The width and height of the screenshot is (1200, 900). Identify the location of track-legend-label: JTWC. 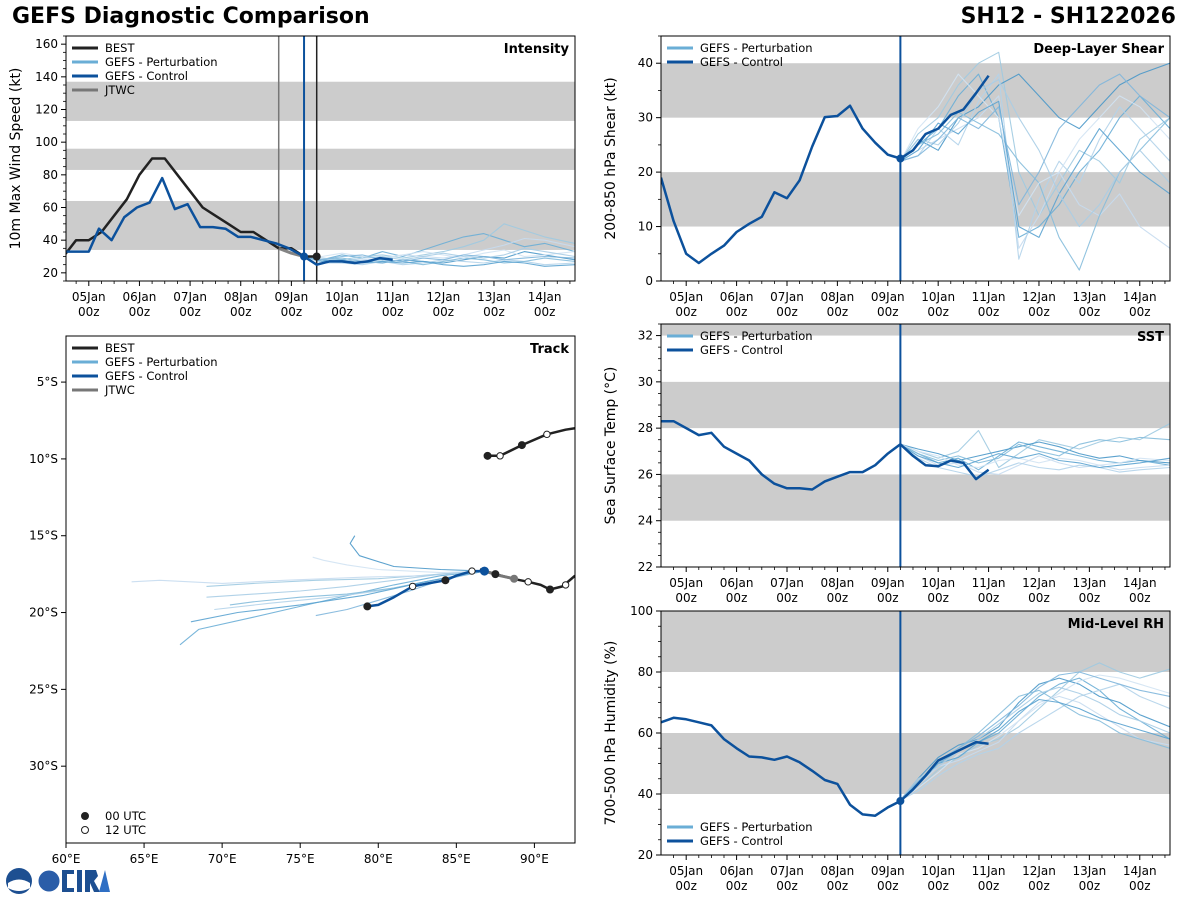
(119, 390).